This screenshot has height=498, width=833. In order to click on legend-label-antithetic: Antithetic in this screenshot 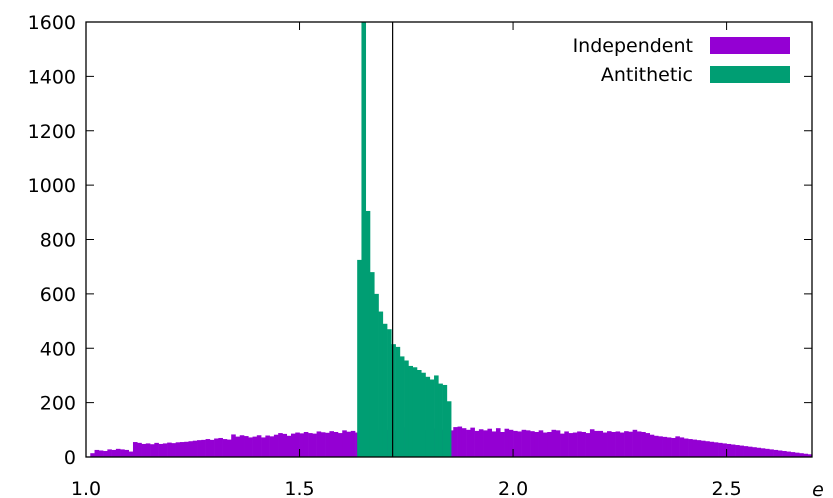, I will do `click(647, 75)`.